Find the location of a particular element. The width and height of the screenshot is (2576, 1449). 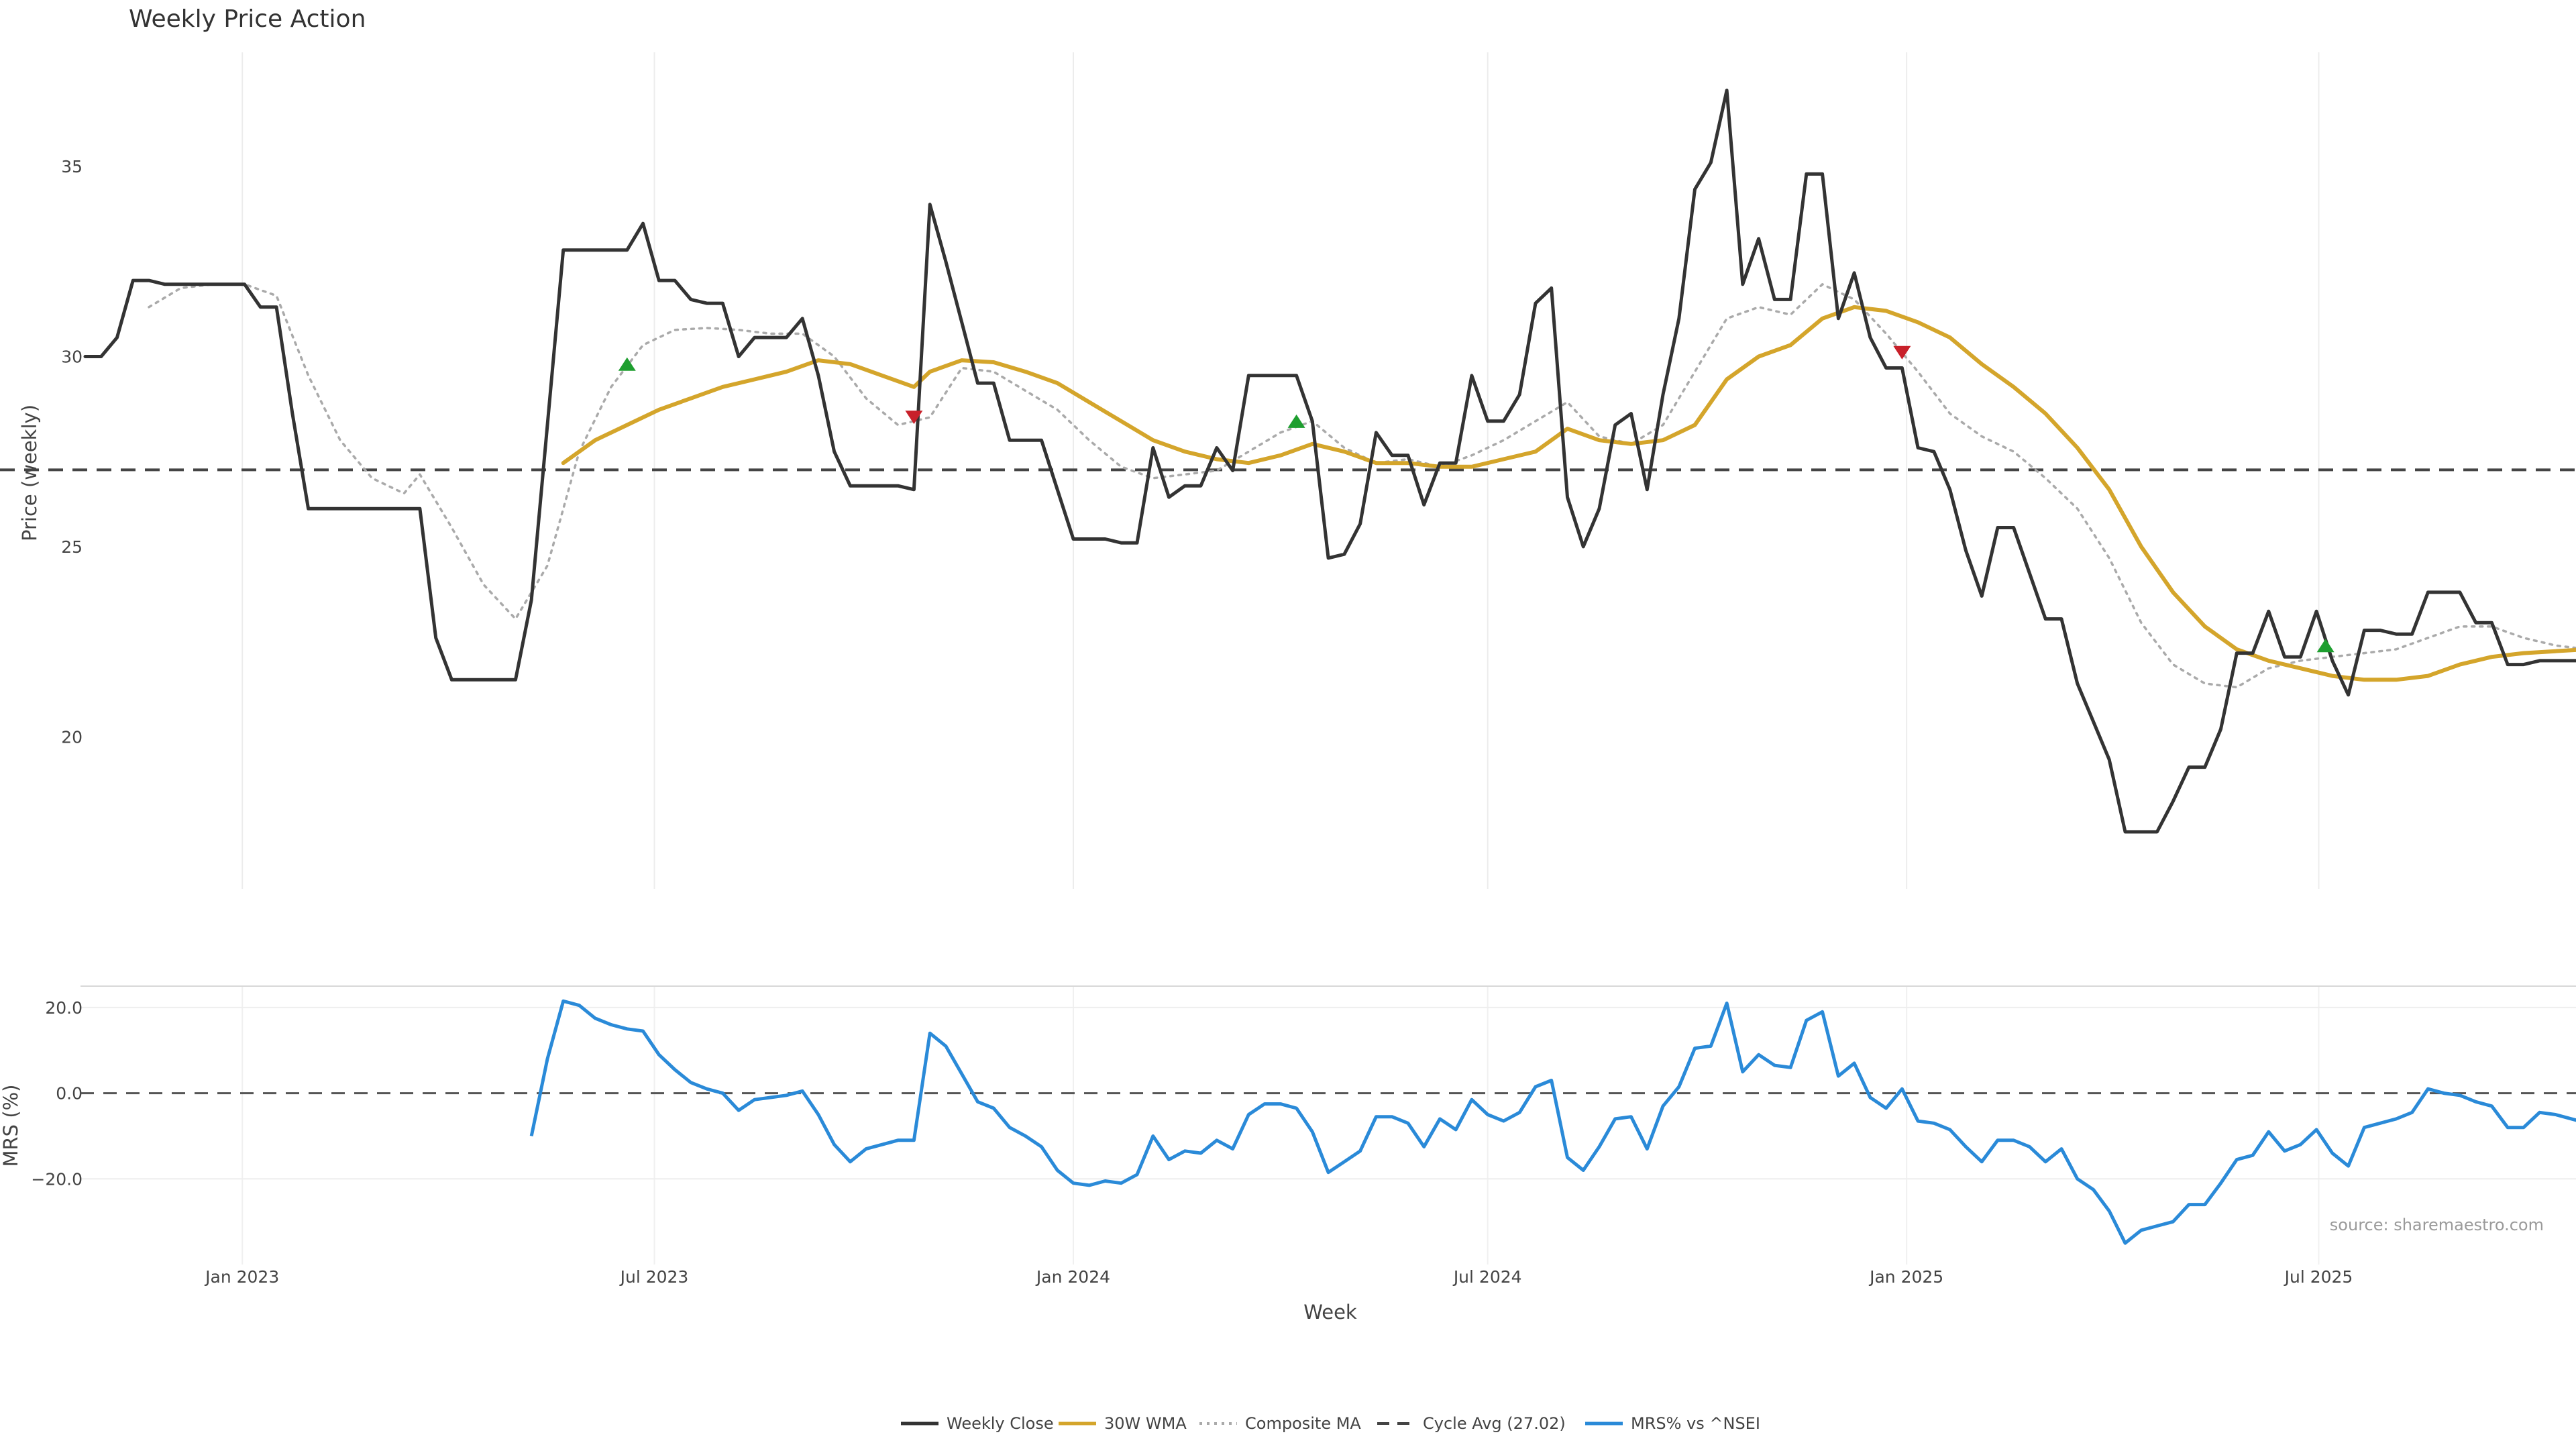

price-y-tick-label: 30 is located at coordinates (72, 356).